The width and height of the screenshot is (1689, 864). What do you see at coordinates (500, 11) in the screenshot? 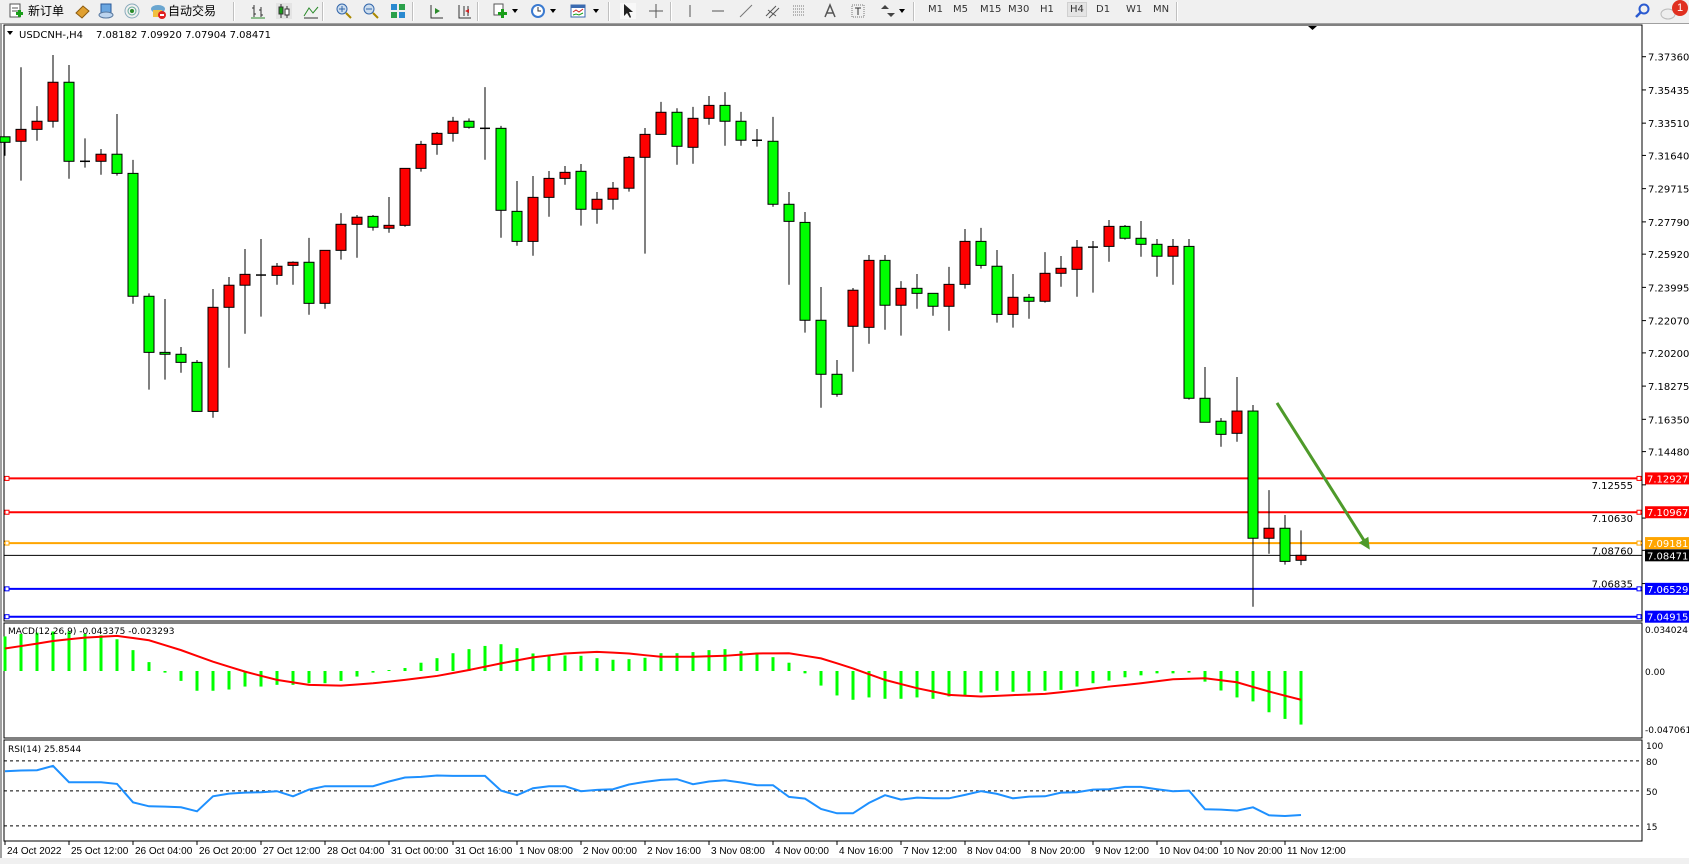
I see `new-chart-icon` at bounding box center [500, 11].